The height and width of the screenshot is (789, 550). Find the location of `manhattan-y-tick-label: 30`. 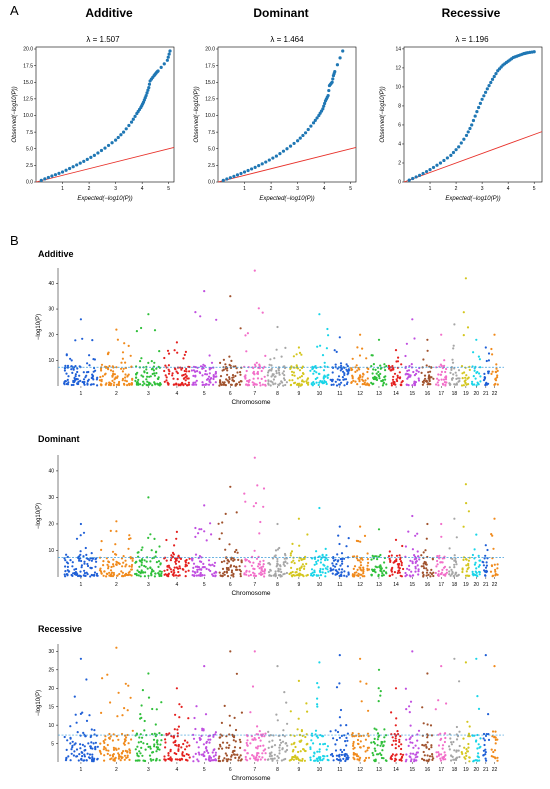

manhattan-y-tick-label: 30 is located at coordinates (51, 652).